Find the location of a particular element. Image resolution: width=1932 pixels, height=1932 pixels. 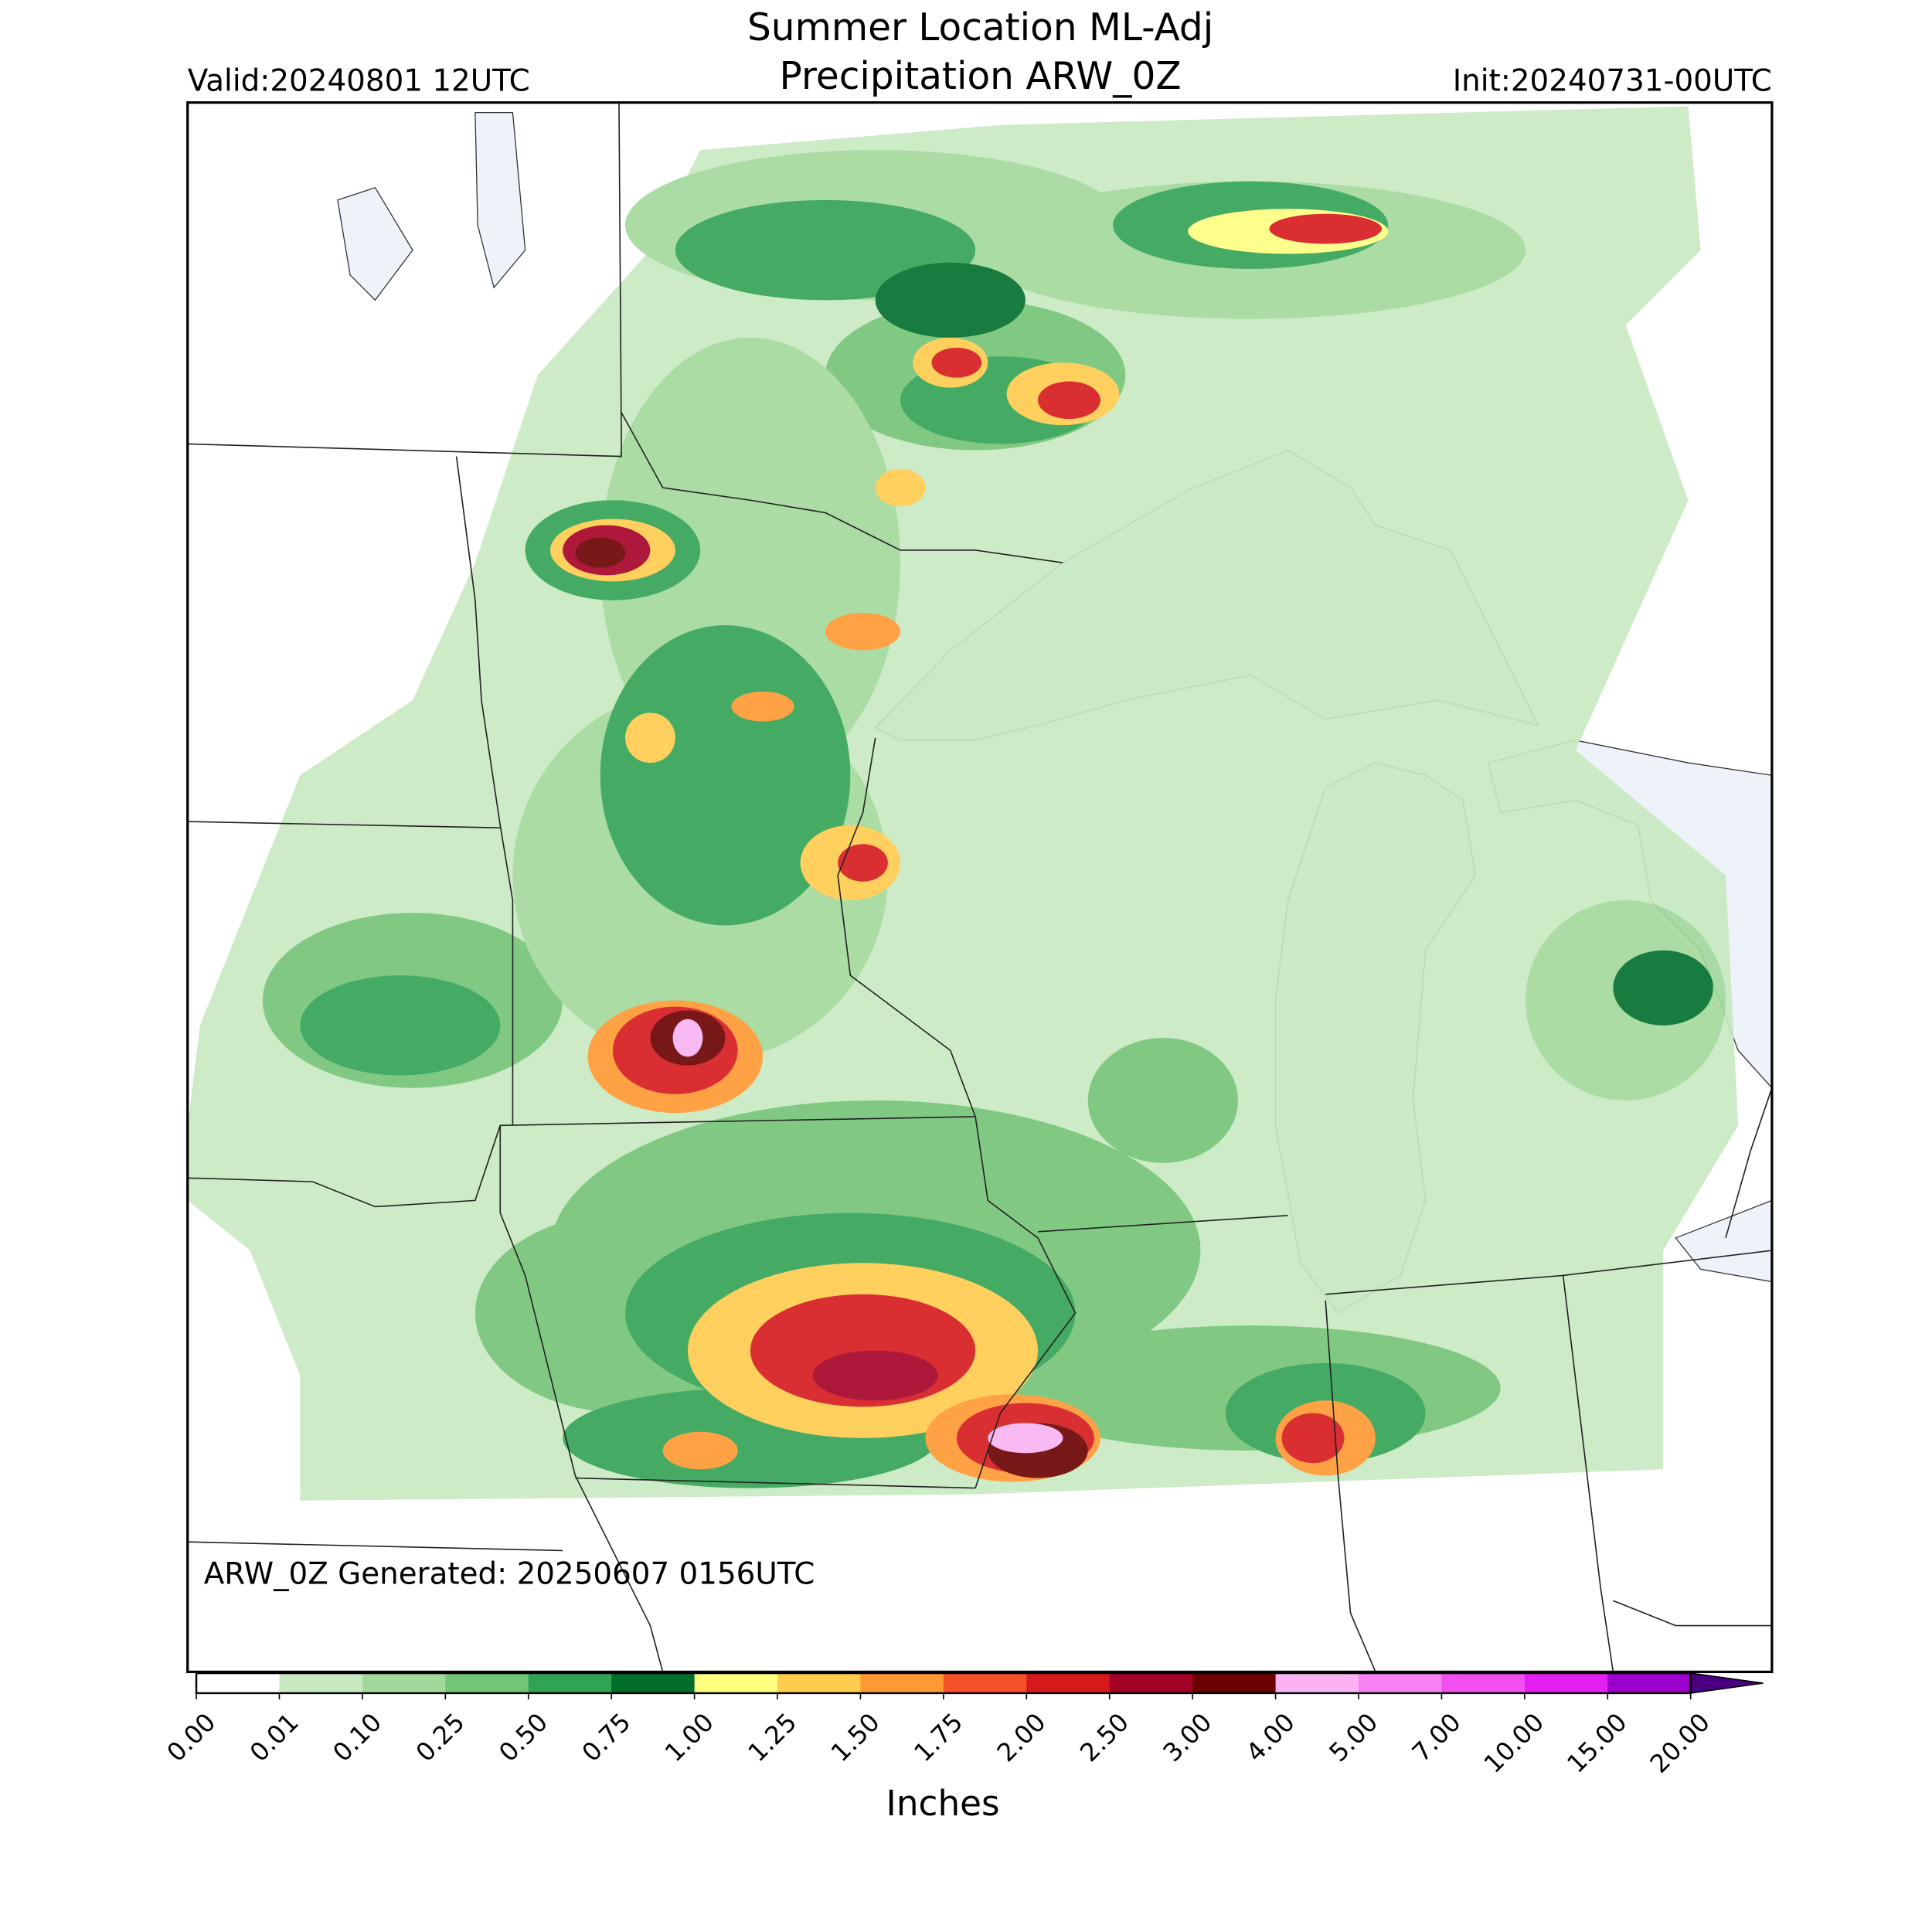

colorbar-tick-label: 15.00 is located at coordinates (1597, 1742).